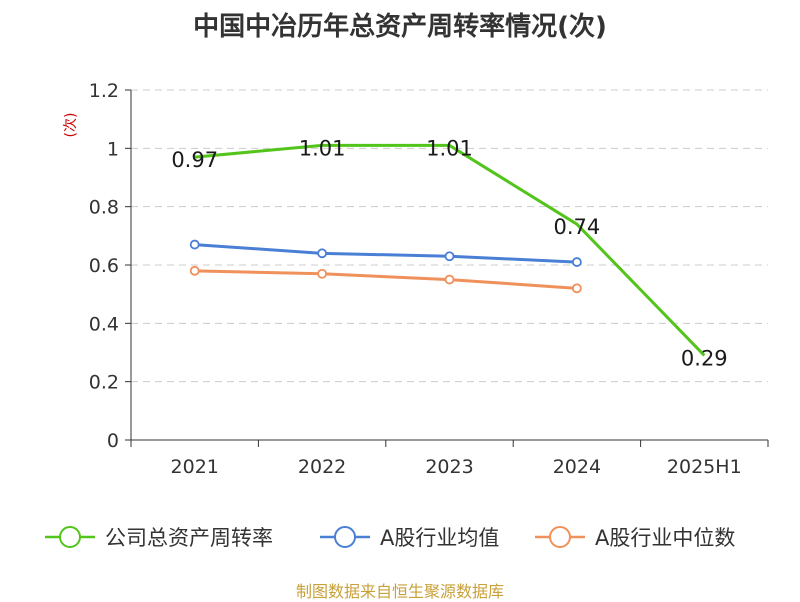  Describe the element at coordinates (704, 358) in the screenshot. I see `data-label: 0.29` at that location.